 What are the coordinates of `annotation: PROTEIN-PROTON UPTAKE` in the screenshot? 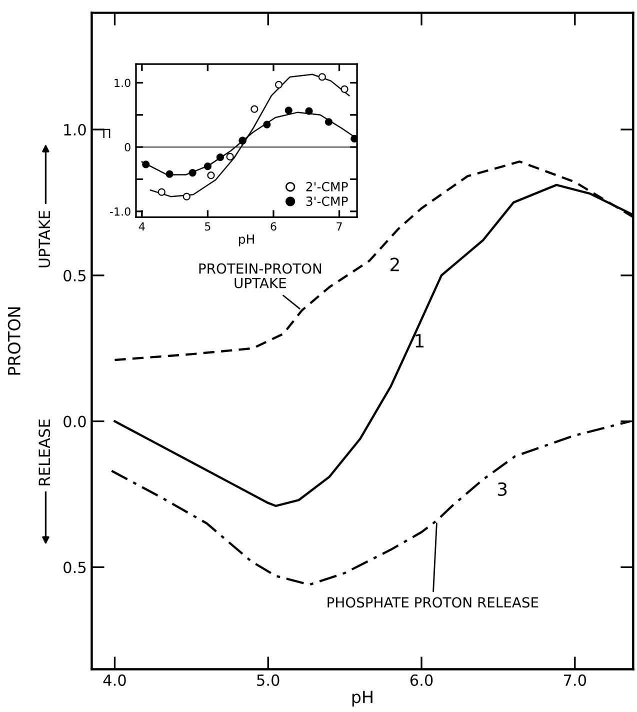 It's located at (260, 275).